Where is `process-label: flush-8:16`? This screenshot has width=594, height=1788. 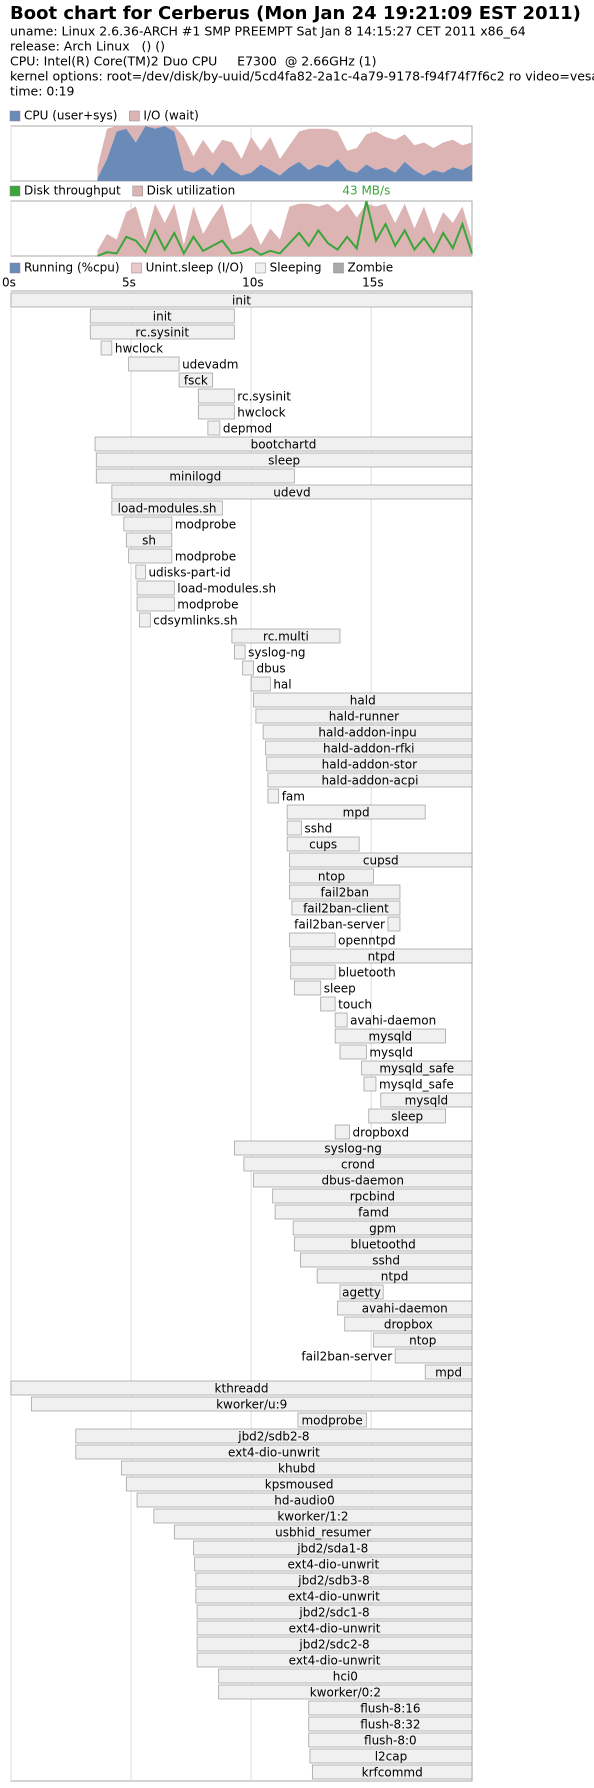
process-label: flush-8:16 is located at coordinates (390, 1709).